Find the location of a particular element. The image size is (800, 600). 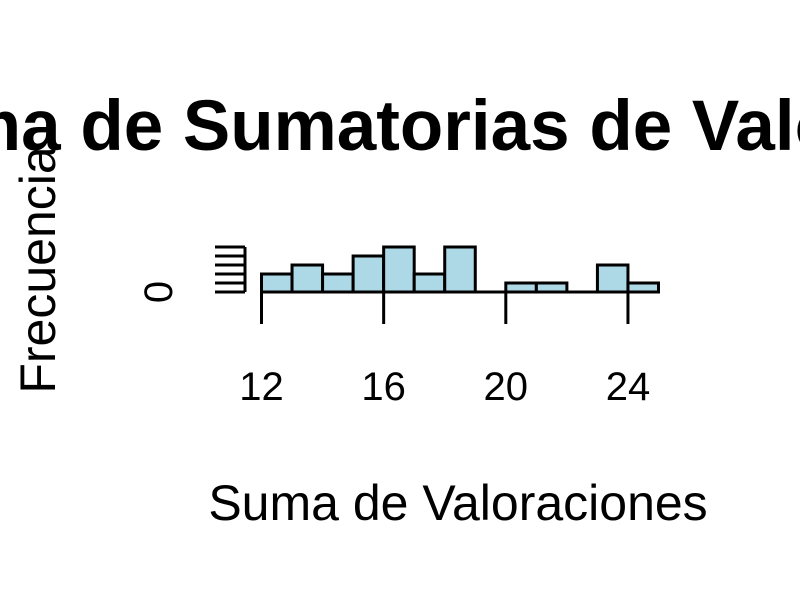

x-tick-label-2: 20 is located at coordinates (506, 387).